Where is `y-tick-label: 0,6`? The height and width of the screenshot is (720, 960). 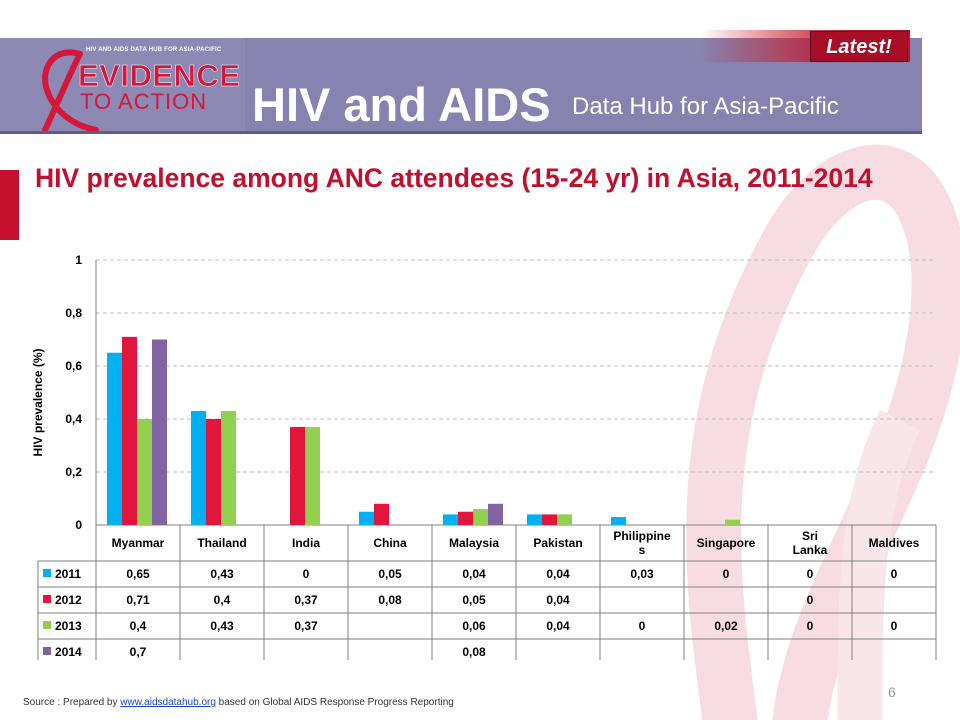
y-tick-label: 0,6 is located at coordinates (73, 366).